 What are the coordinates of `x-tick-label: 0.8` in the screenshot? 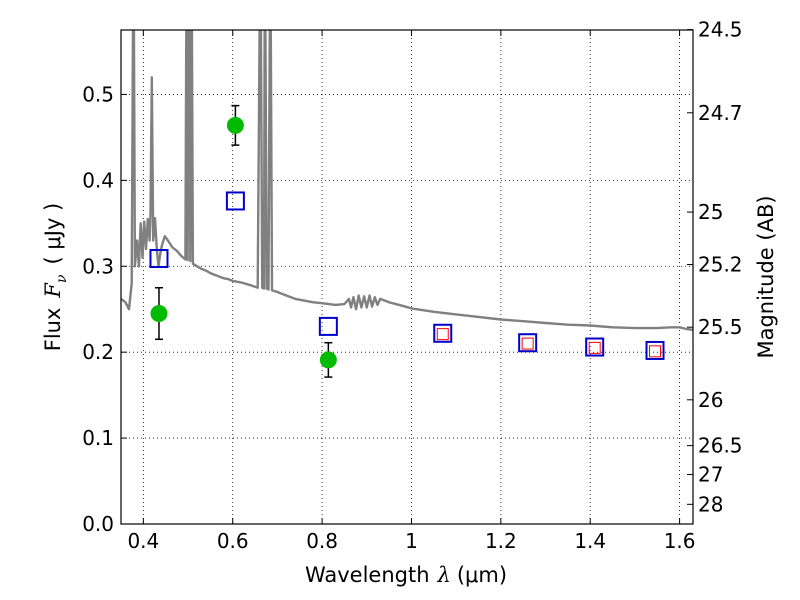 It's located at (322, 541).